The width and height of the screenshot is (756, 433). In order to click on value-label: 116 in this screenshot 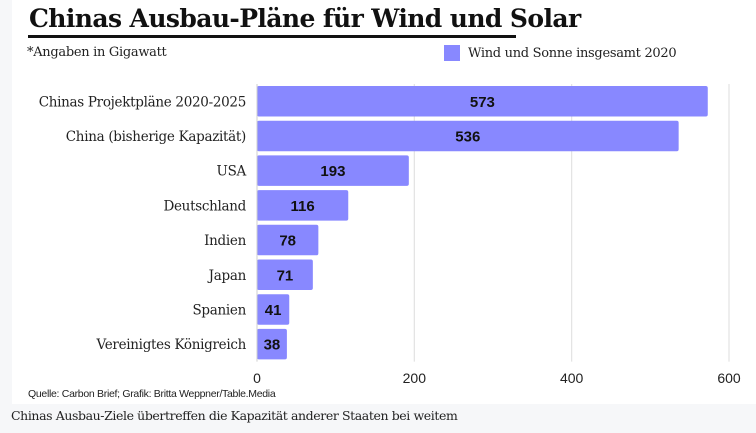, I will do `click(303, 206)`.